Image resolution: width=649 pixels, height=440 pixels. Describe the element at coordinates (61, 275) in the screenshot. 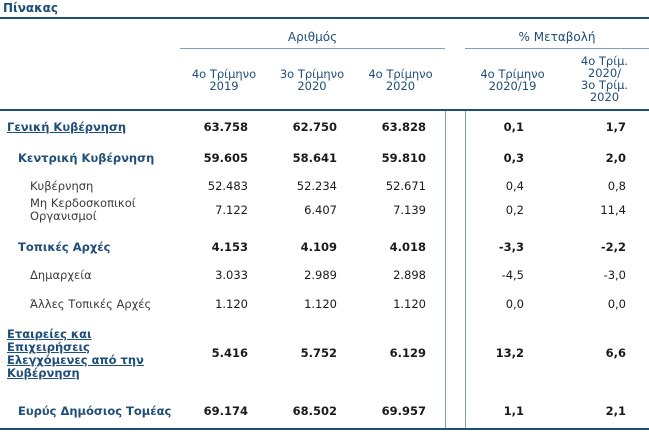

I see `row-label-line: Δημαρχεία` at that location.